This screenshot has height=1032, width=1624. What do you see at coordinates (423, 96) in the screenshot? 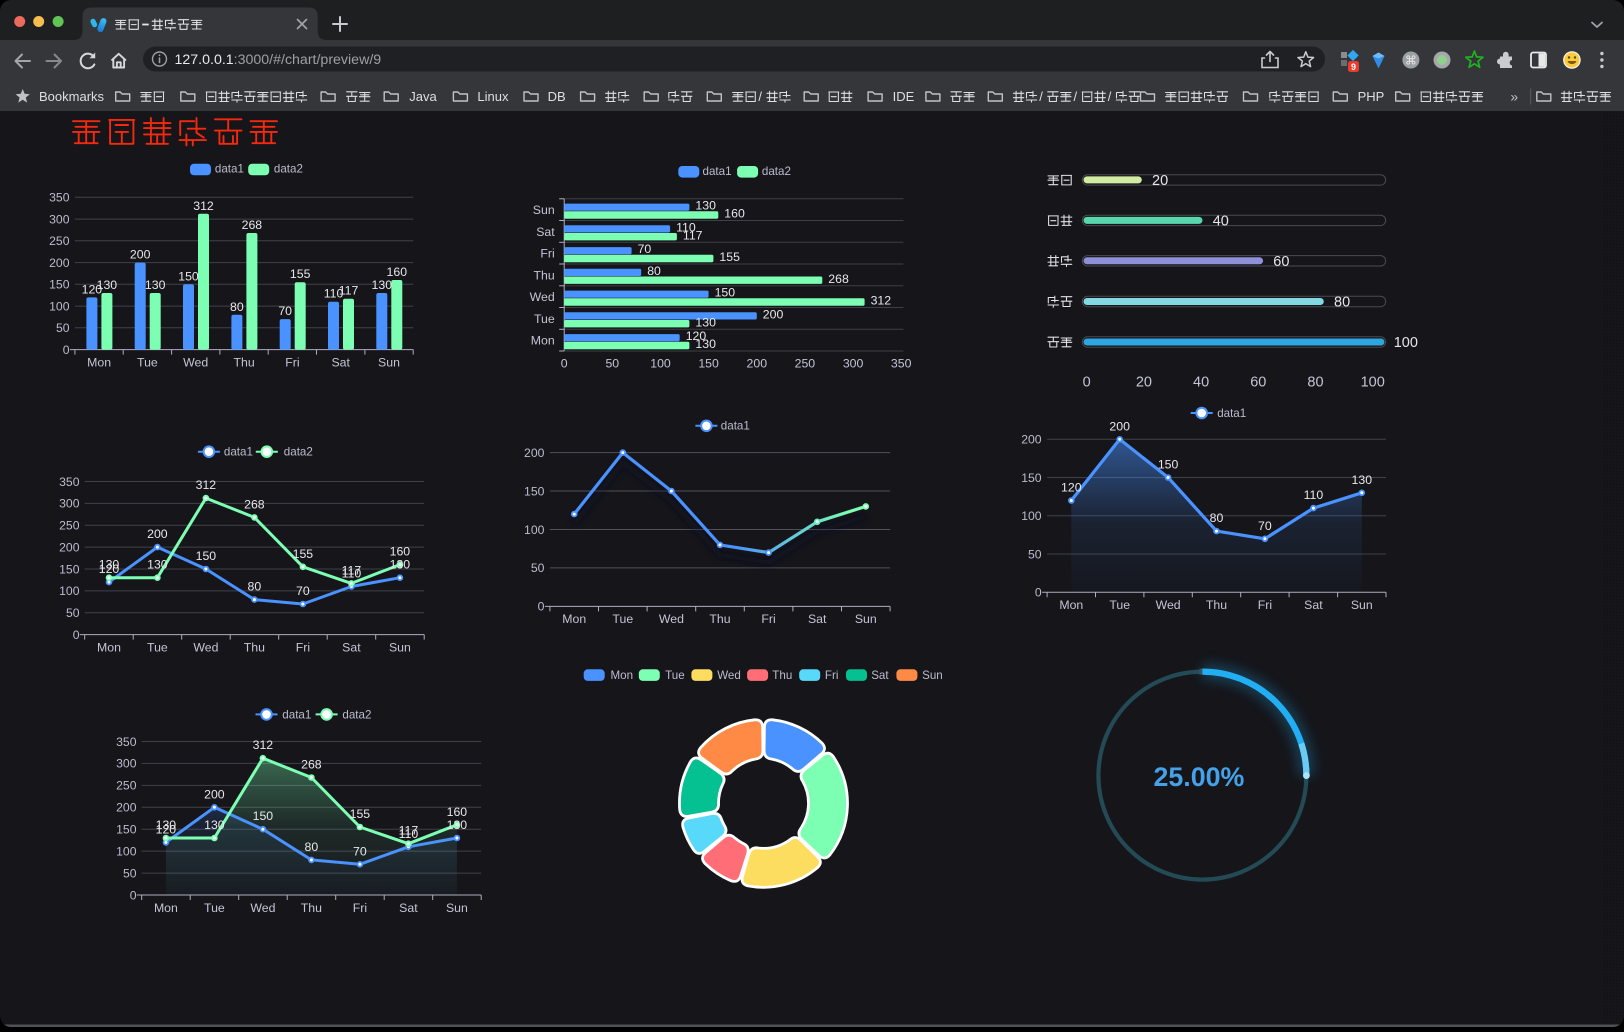
I see `svg-text: Java` at bounding box center [423, 96].